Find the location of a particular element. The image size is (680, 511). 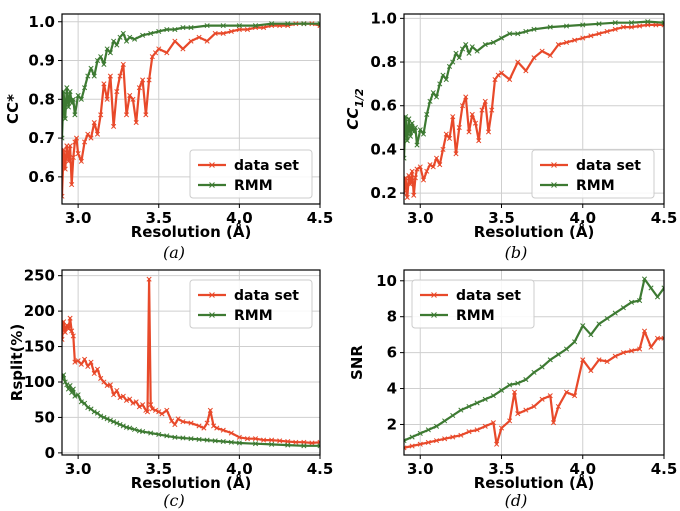

panel-caption: (c) is located at coordinates (173, 500).